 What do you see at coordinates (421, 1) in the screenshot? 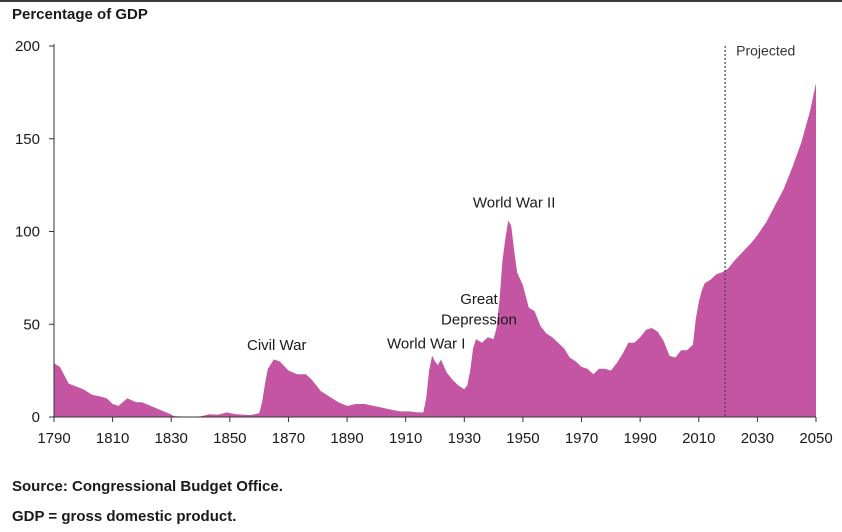
I see `top-rule` at bounding box center [421, 1].